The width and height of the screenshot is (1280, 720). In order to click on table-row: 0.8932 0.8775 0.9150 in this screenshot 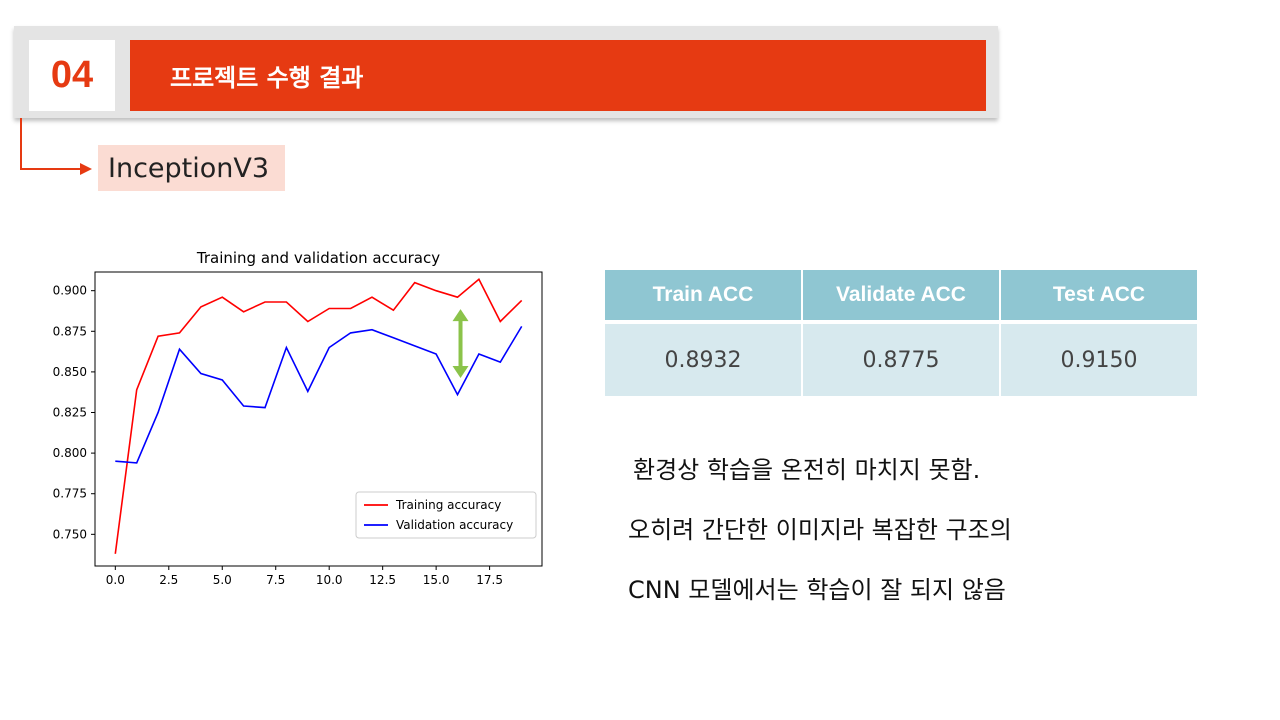, I will do `click(901, 359)`.